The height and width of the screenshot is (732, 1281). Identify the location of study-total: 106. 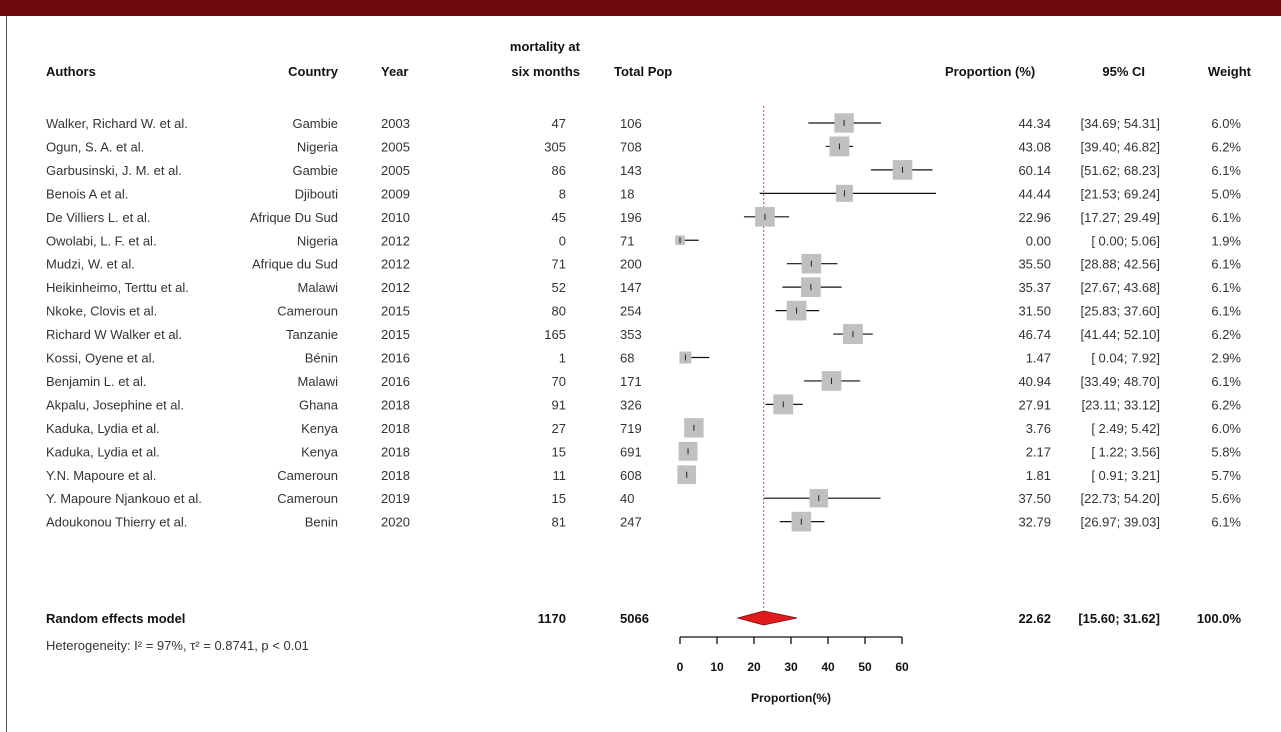
(631, 123).